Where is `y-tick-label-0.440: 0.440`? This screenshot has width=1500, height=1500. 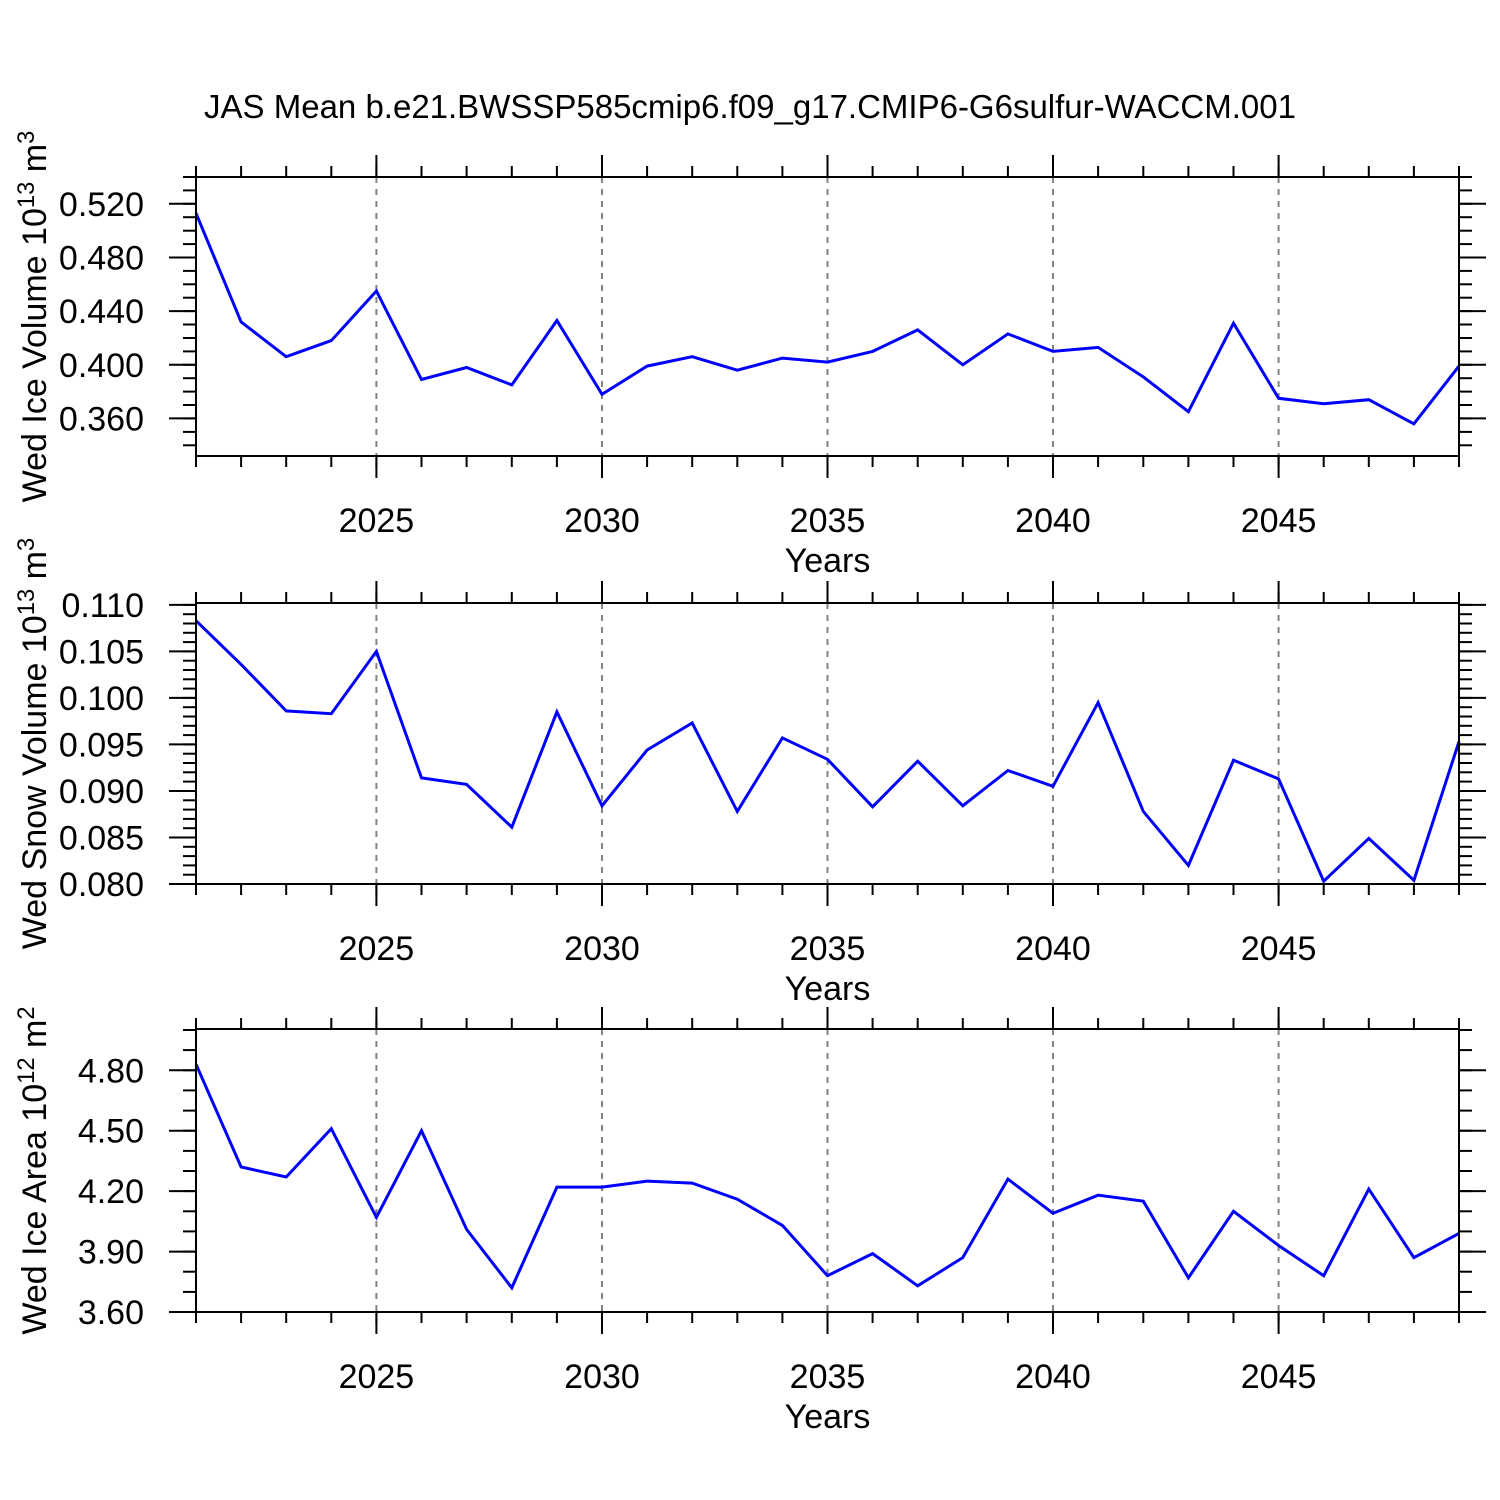
y-tick-label-0.440: 0.440 is located at coordinates (101, 312).